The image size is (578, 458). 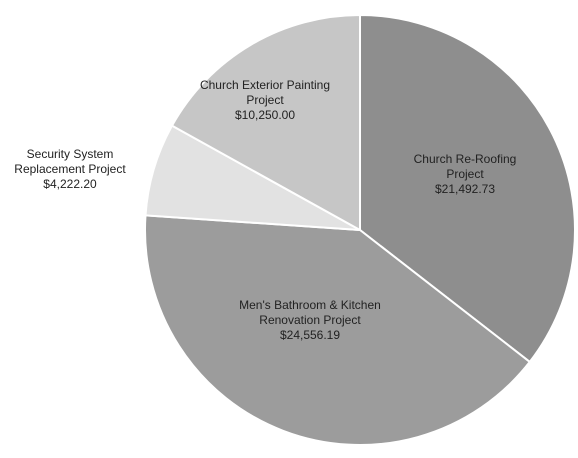 I want to click on category-name: Security System Replacement Project, so click(x=70, y=161).